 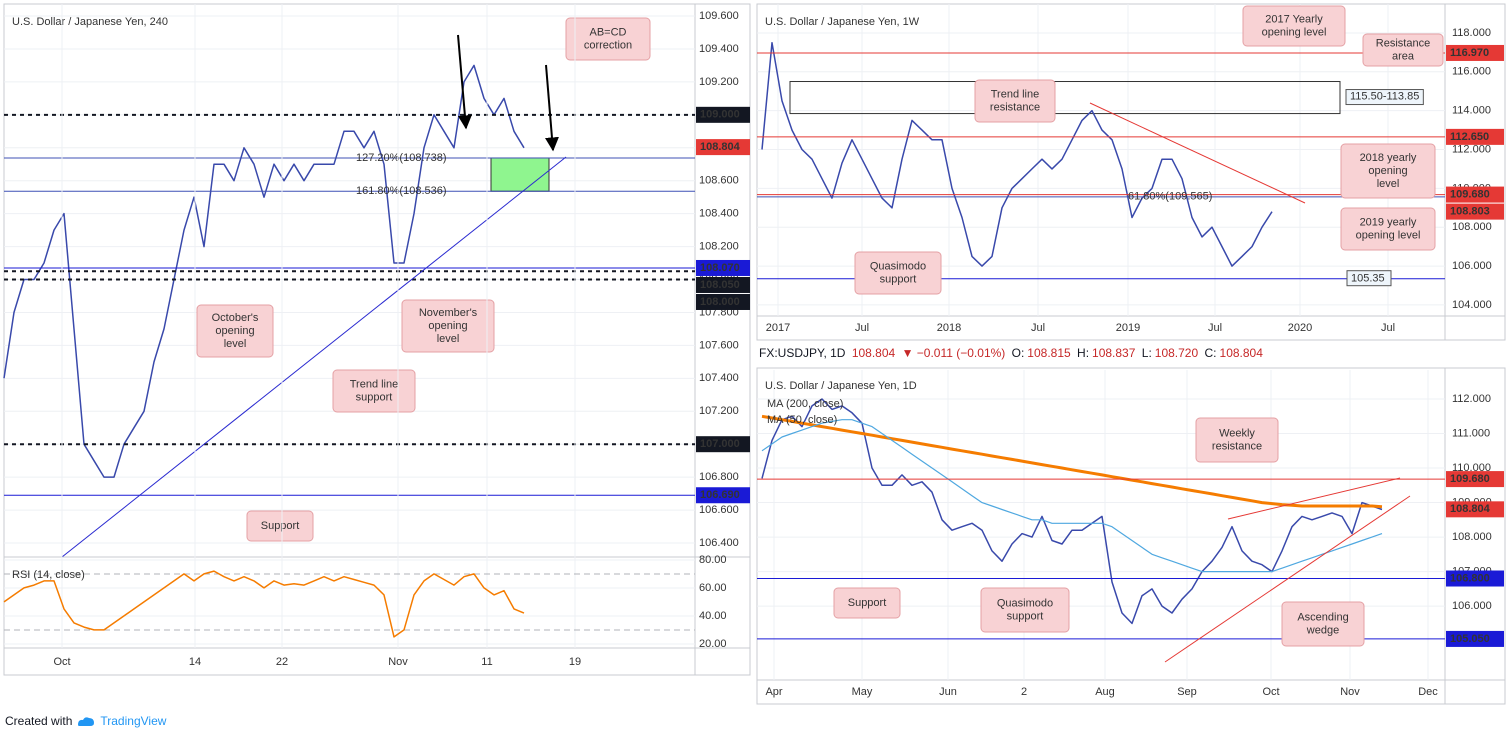 What do you see at coordinates (841, 386) in the screenshot?
I see `chart-title: U.S. Dollar / Japanese Yen, 1D` at bounding box center [841, 386].